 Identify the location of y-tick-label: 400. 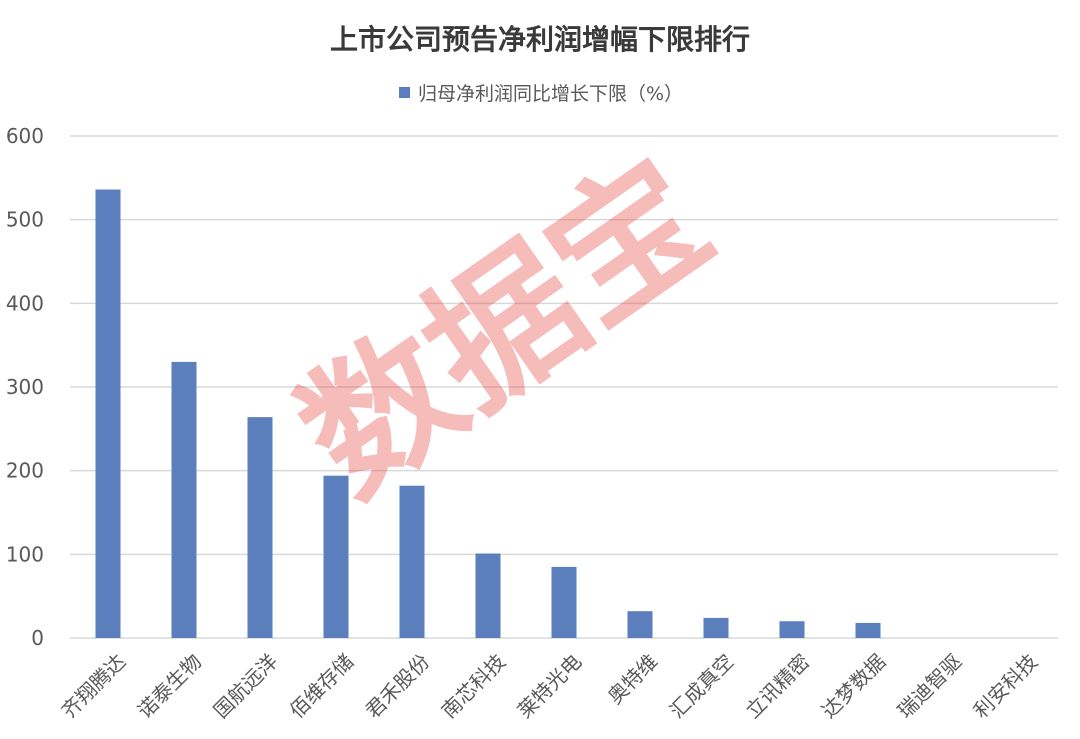
(25, 303).